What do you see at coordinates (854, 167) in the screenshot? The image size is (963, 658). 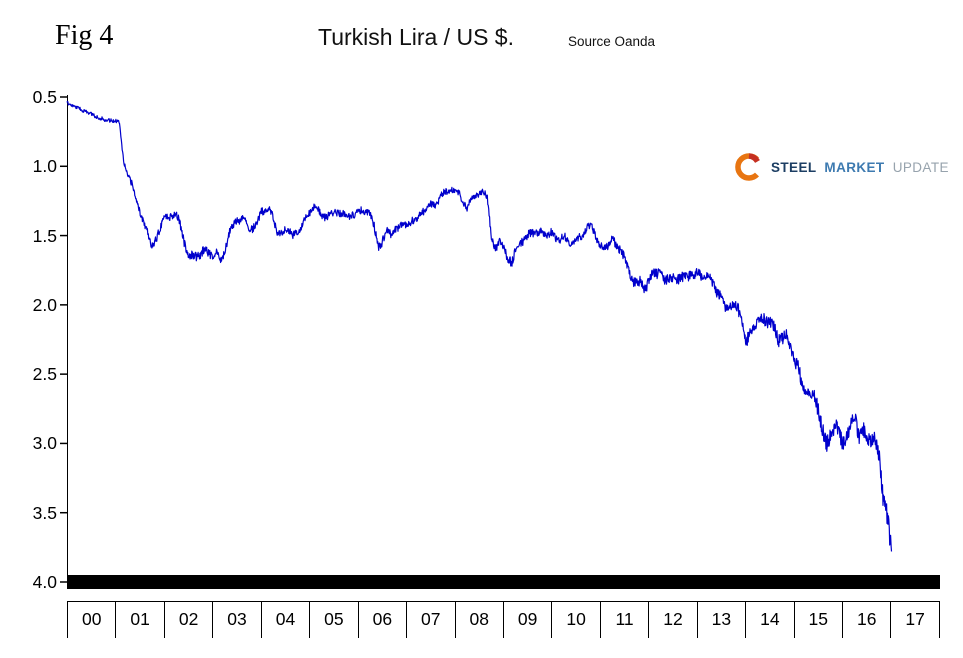 I see `logo-word-market: MARKET` at bounding box center [854, 167].